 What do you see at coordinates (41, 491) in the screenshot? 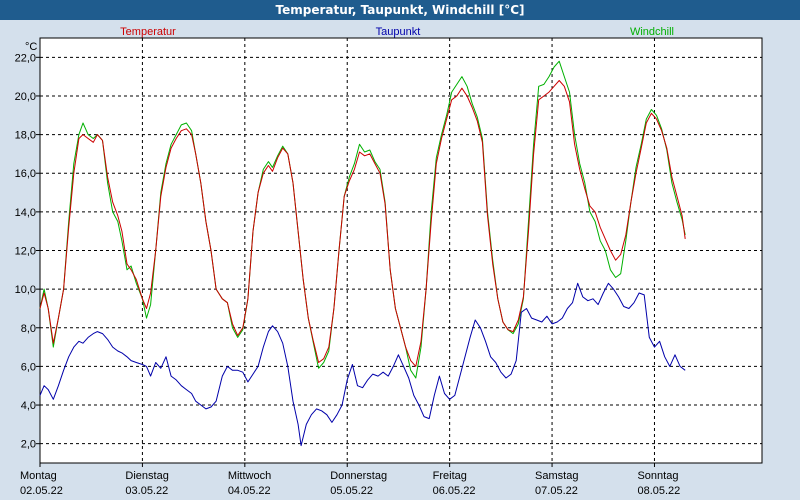
I see `x-tick-date-label: 02.05.22` at bounding box center [41, 491].